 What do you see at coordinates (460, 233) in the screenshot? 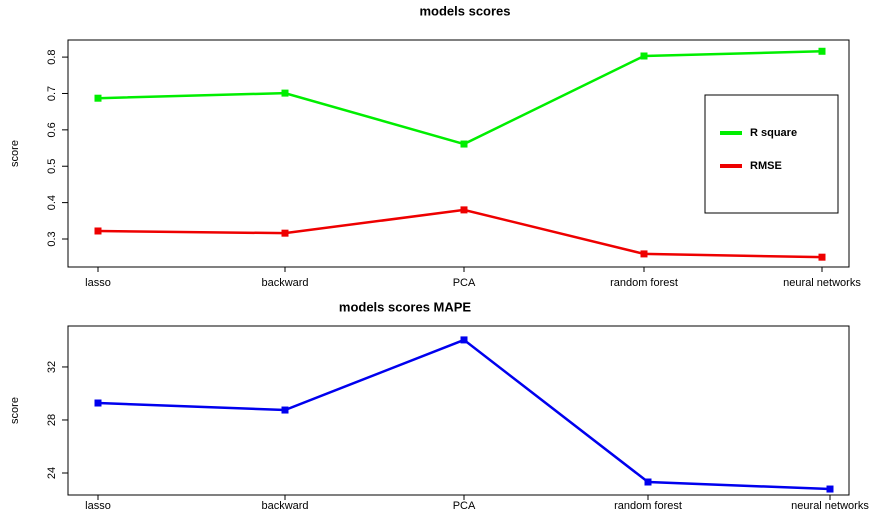
I see `series-line` at bounding box center [460, 233].